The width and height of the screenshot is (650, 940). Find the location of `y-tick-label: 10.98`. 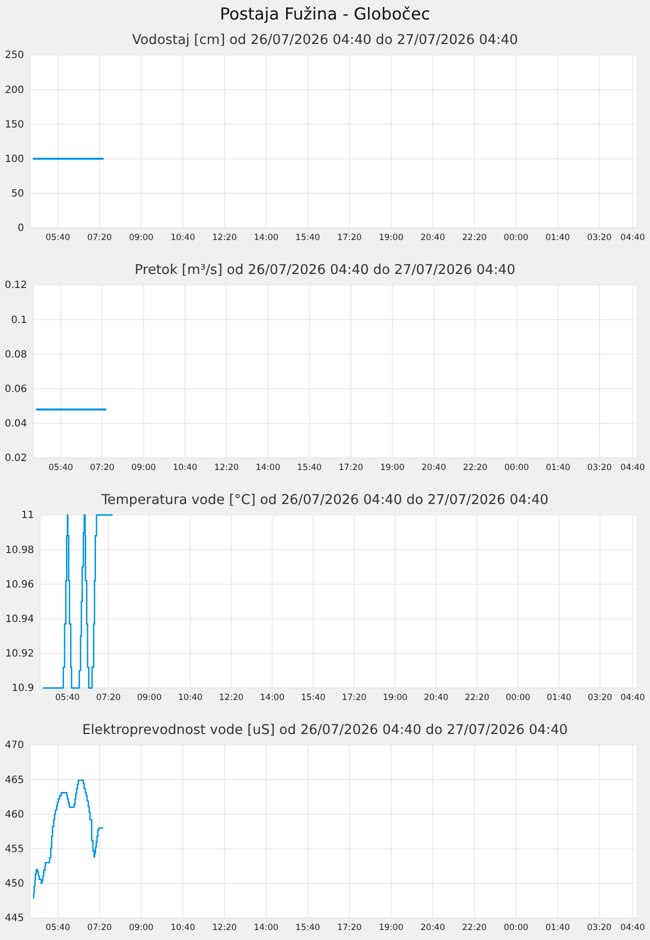

y-tick-label: 10.98 is located at coordinates (19, 550).